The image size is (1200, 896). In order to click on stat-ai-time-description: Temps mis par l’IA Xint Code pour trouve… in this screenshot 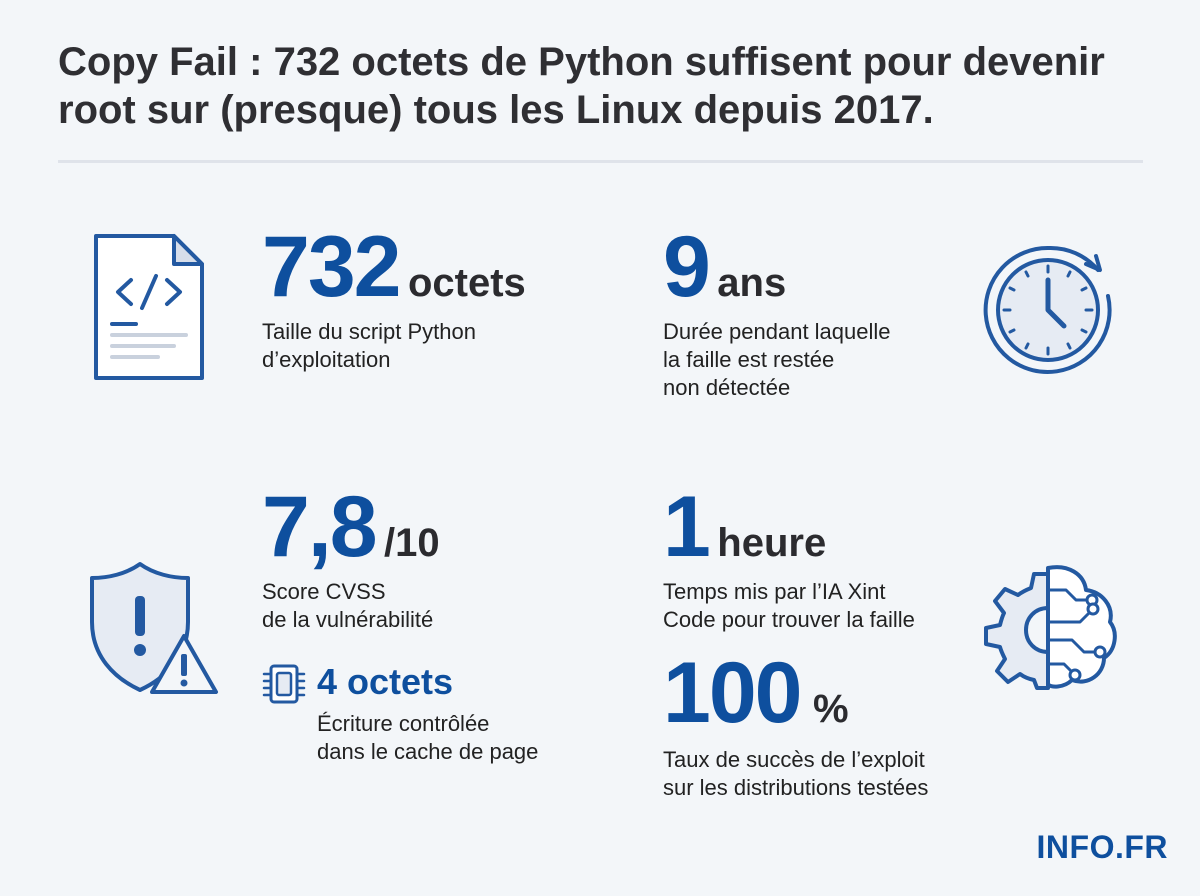, I will do `click(789, 605)`.